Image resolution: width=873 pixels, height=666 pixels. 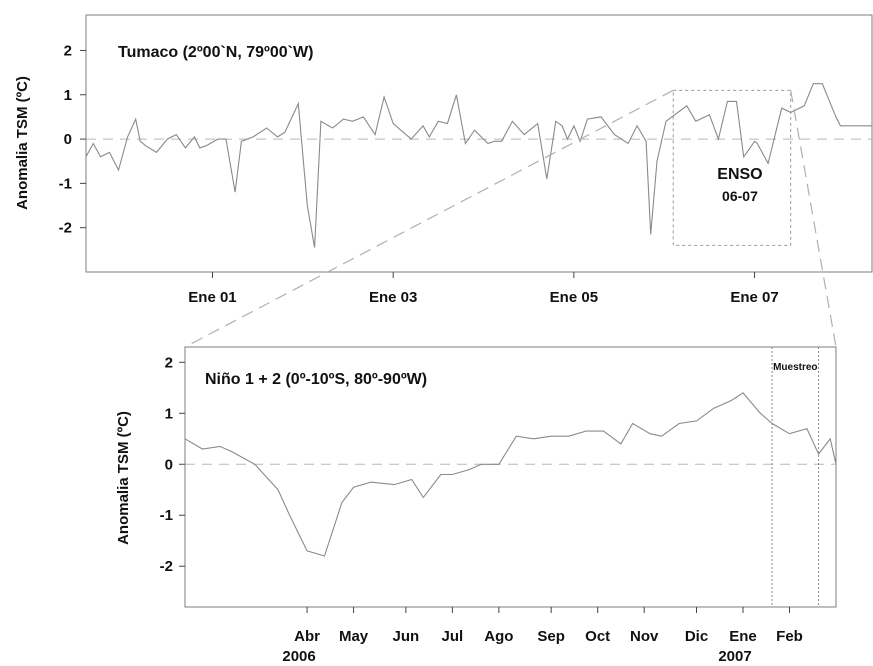 I want to click on x-tick-label: May, so click(x=354, y=636).